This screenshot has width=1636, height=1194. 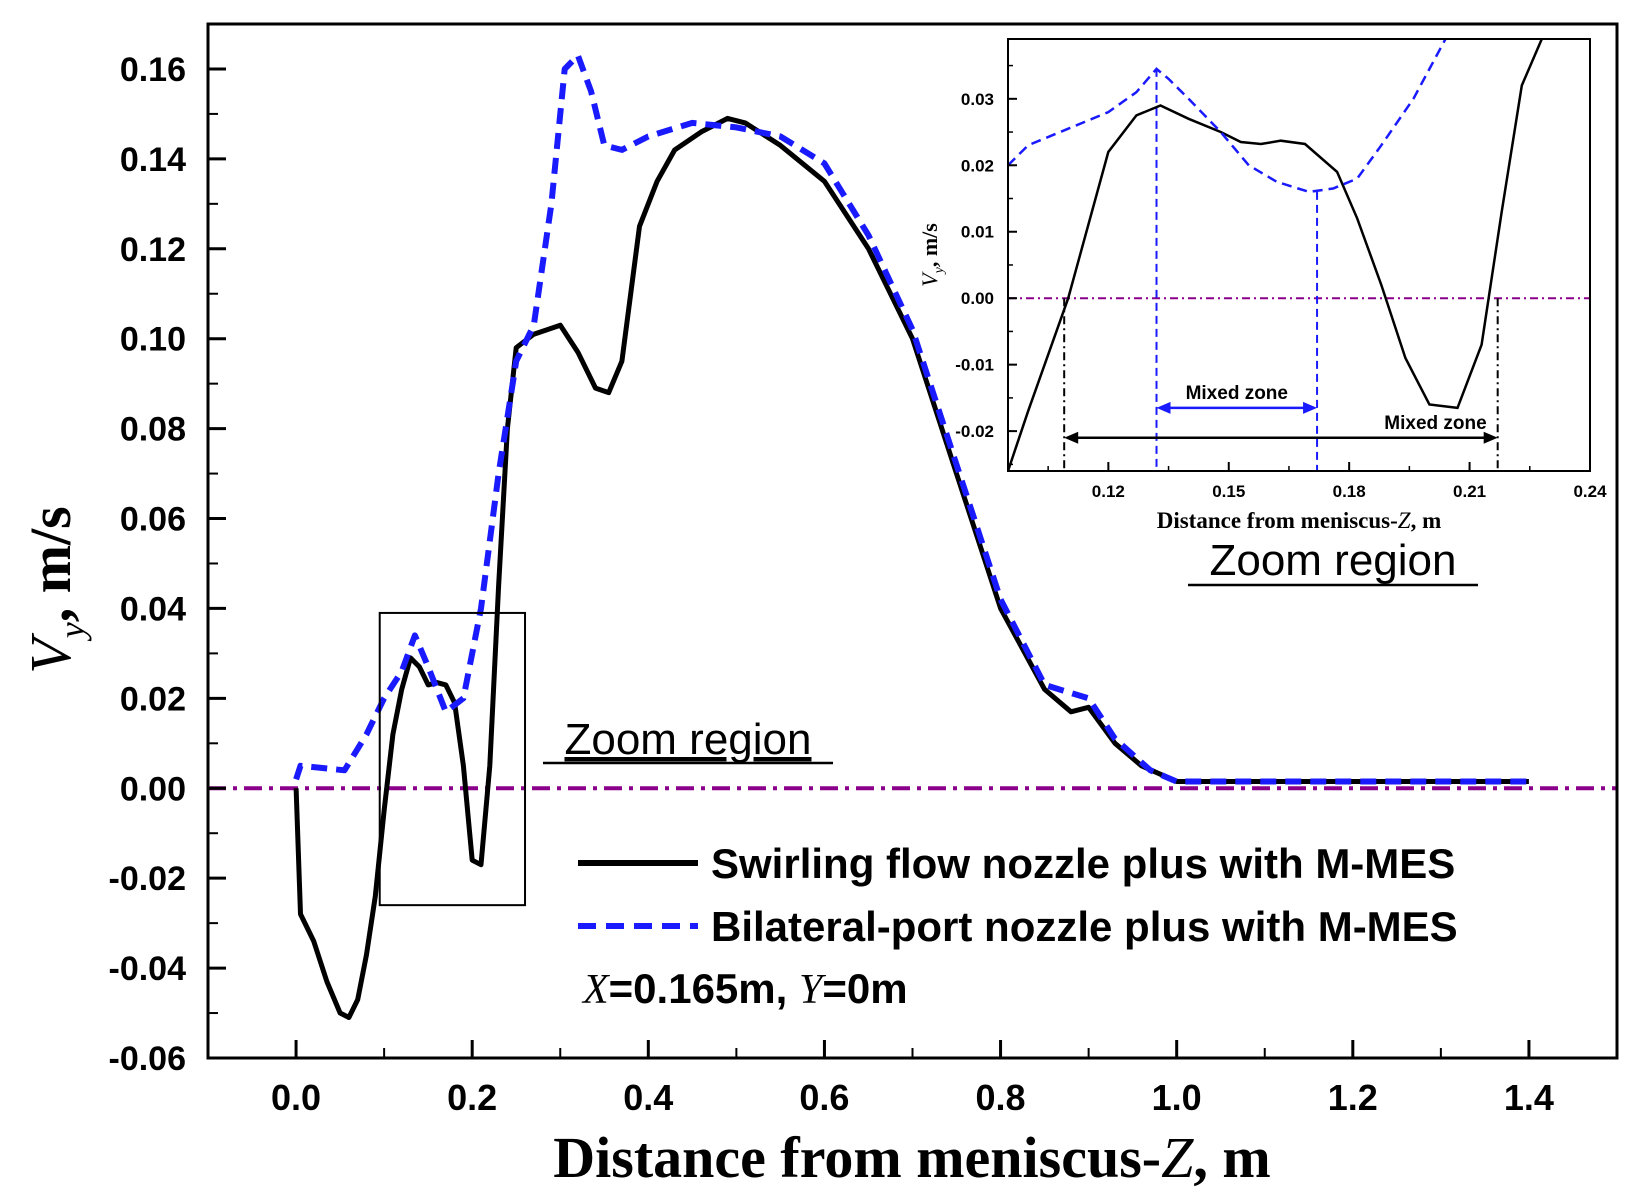 I want to click on legend-item-bilateral: Bilateral-port nozzle plus with M-MES, so click(x=1018, y=926).